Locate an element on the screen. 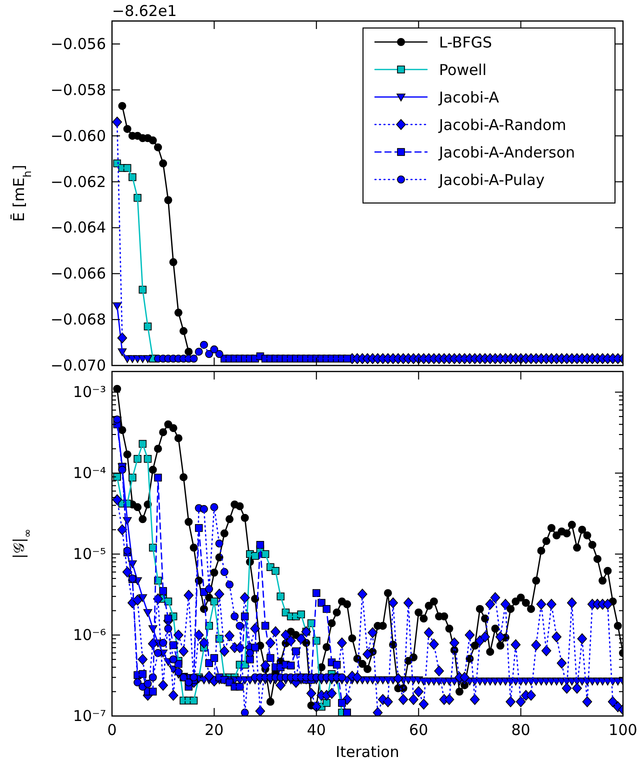  legend-label: Jacobi-A-Anderson is located at coordinates (507, 153).